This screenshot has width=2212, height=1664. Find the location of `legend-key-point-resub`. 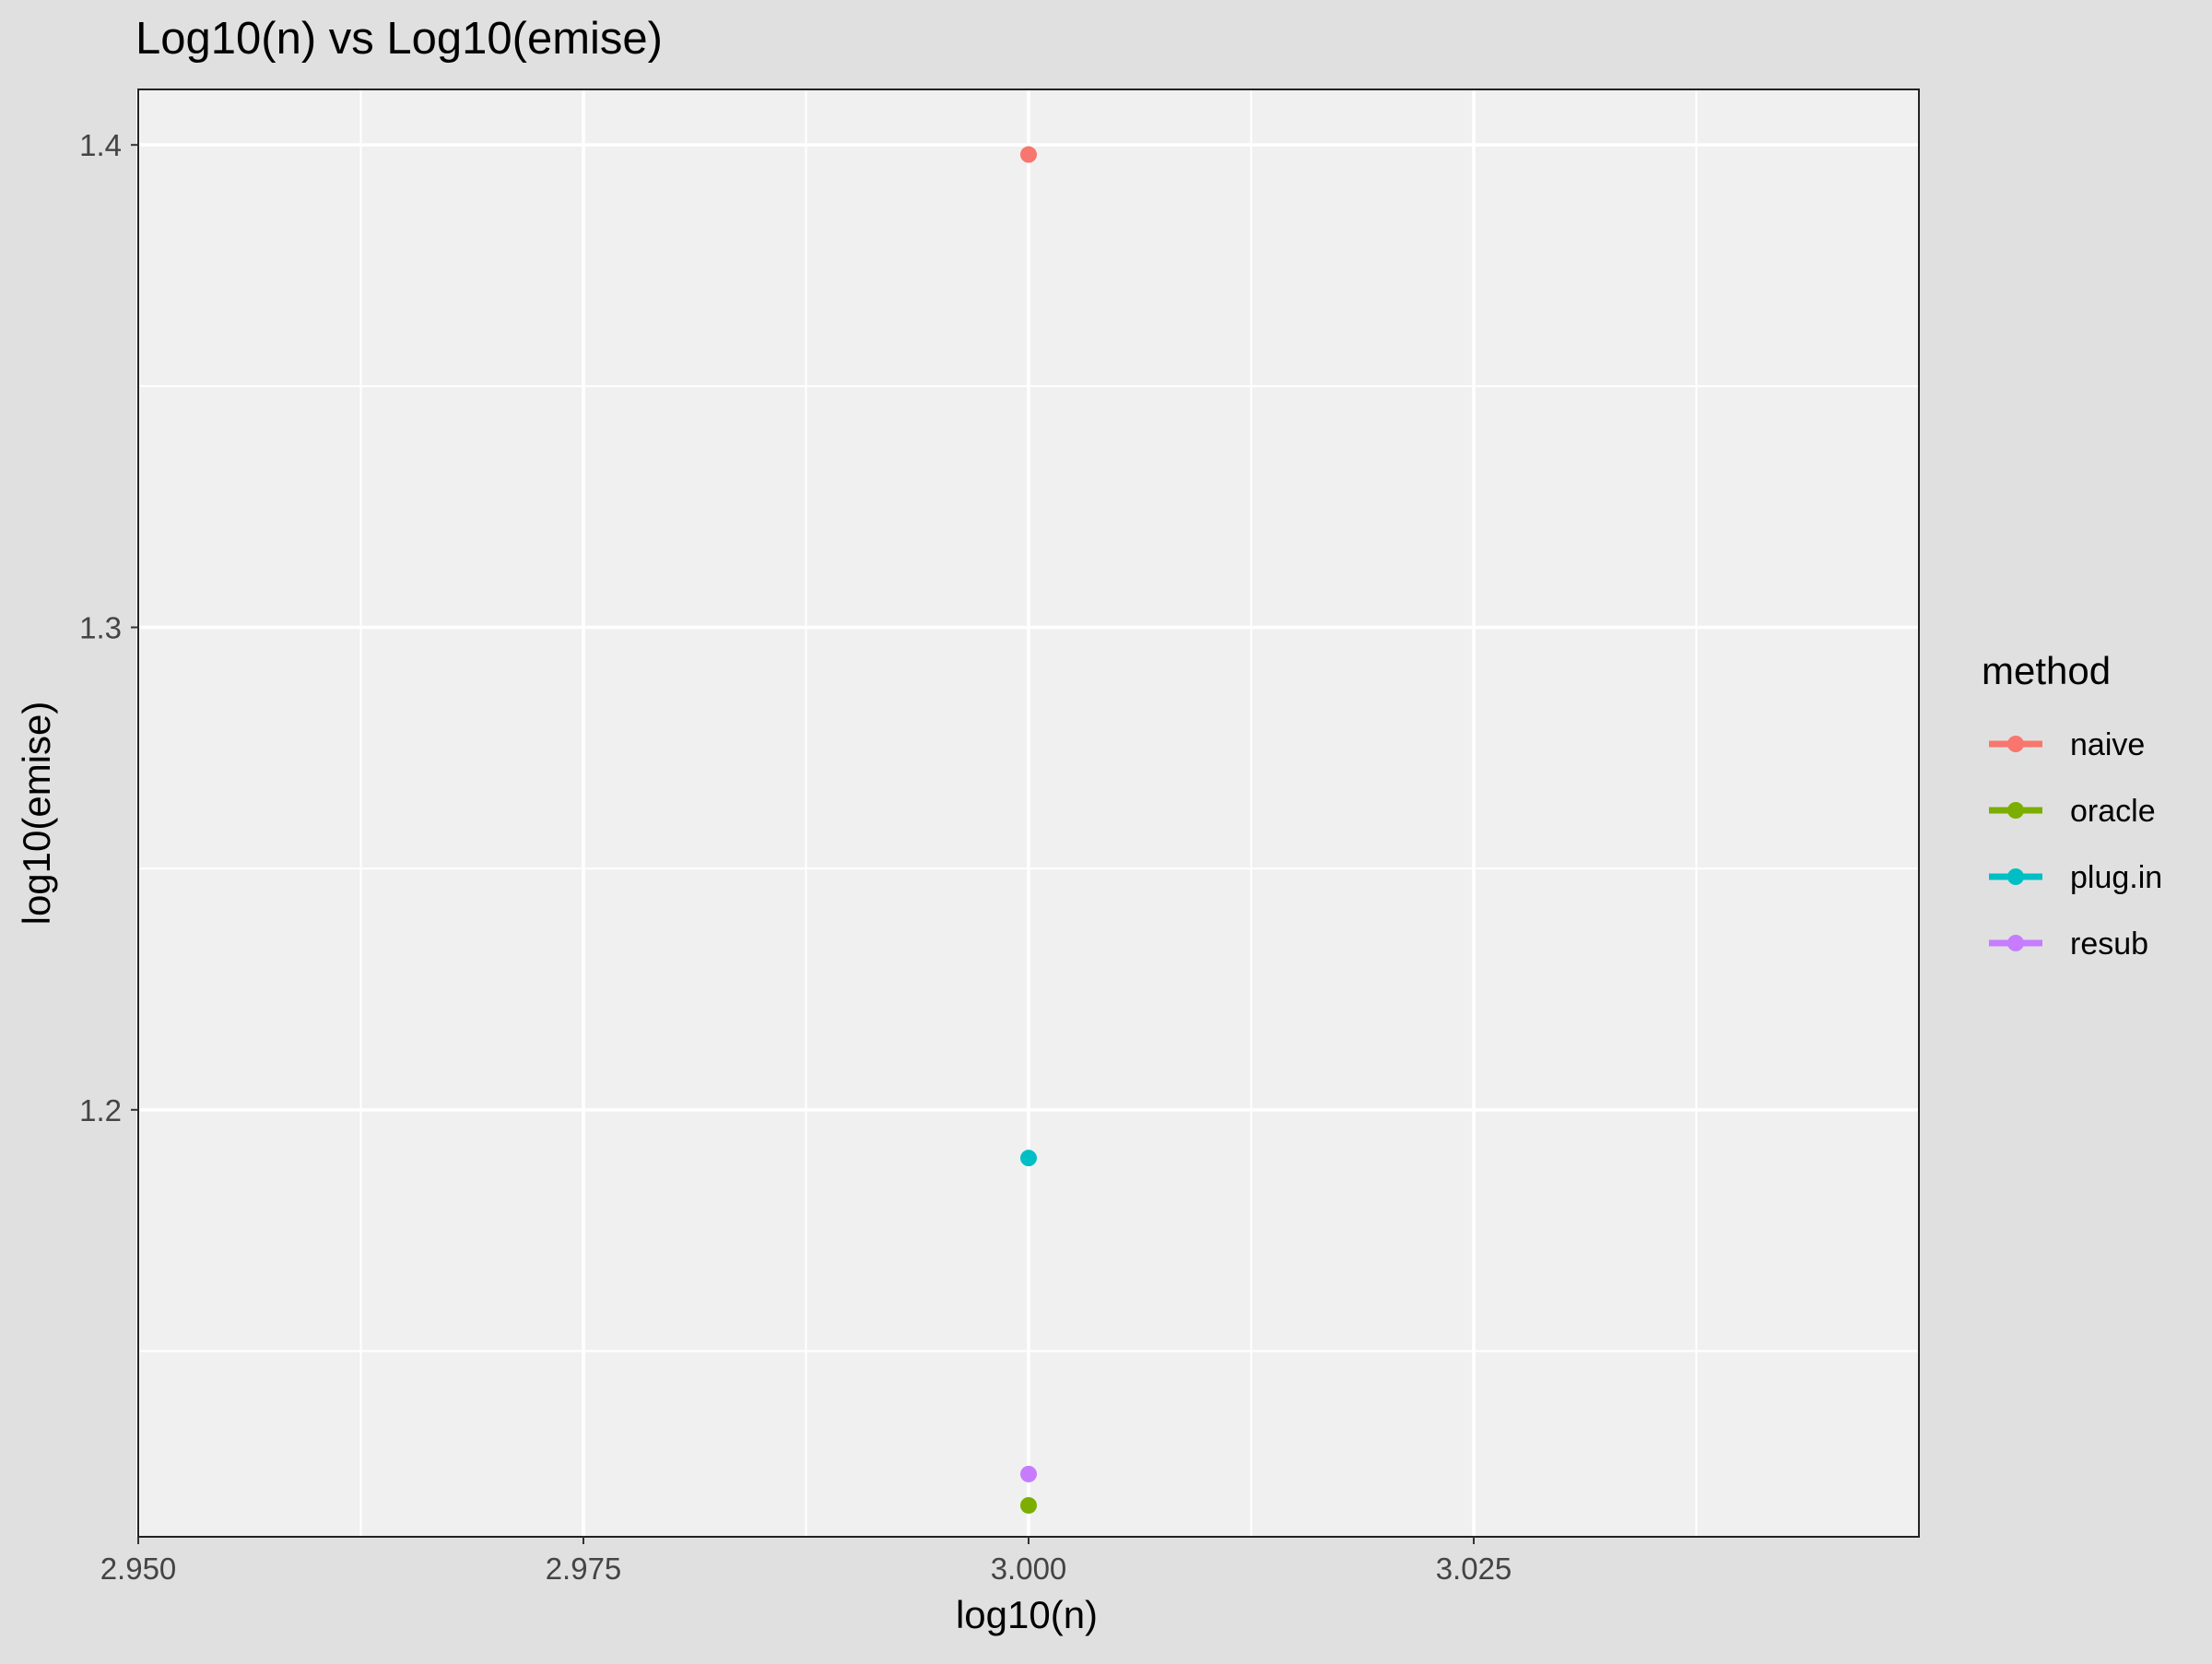

legend-key-point-resub is located at coordinates (2015, 943).